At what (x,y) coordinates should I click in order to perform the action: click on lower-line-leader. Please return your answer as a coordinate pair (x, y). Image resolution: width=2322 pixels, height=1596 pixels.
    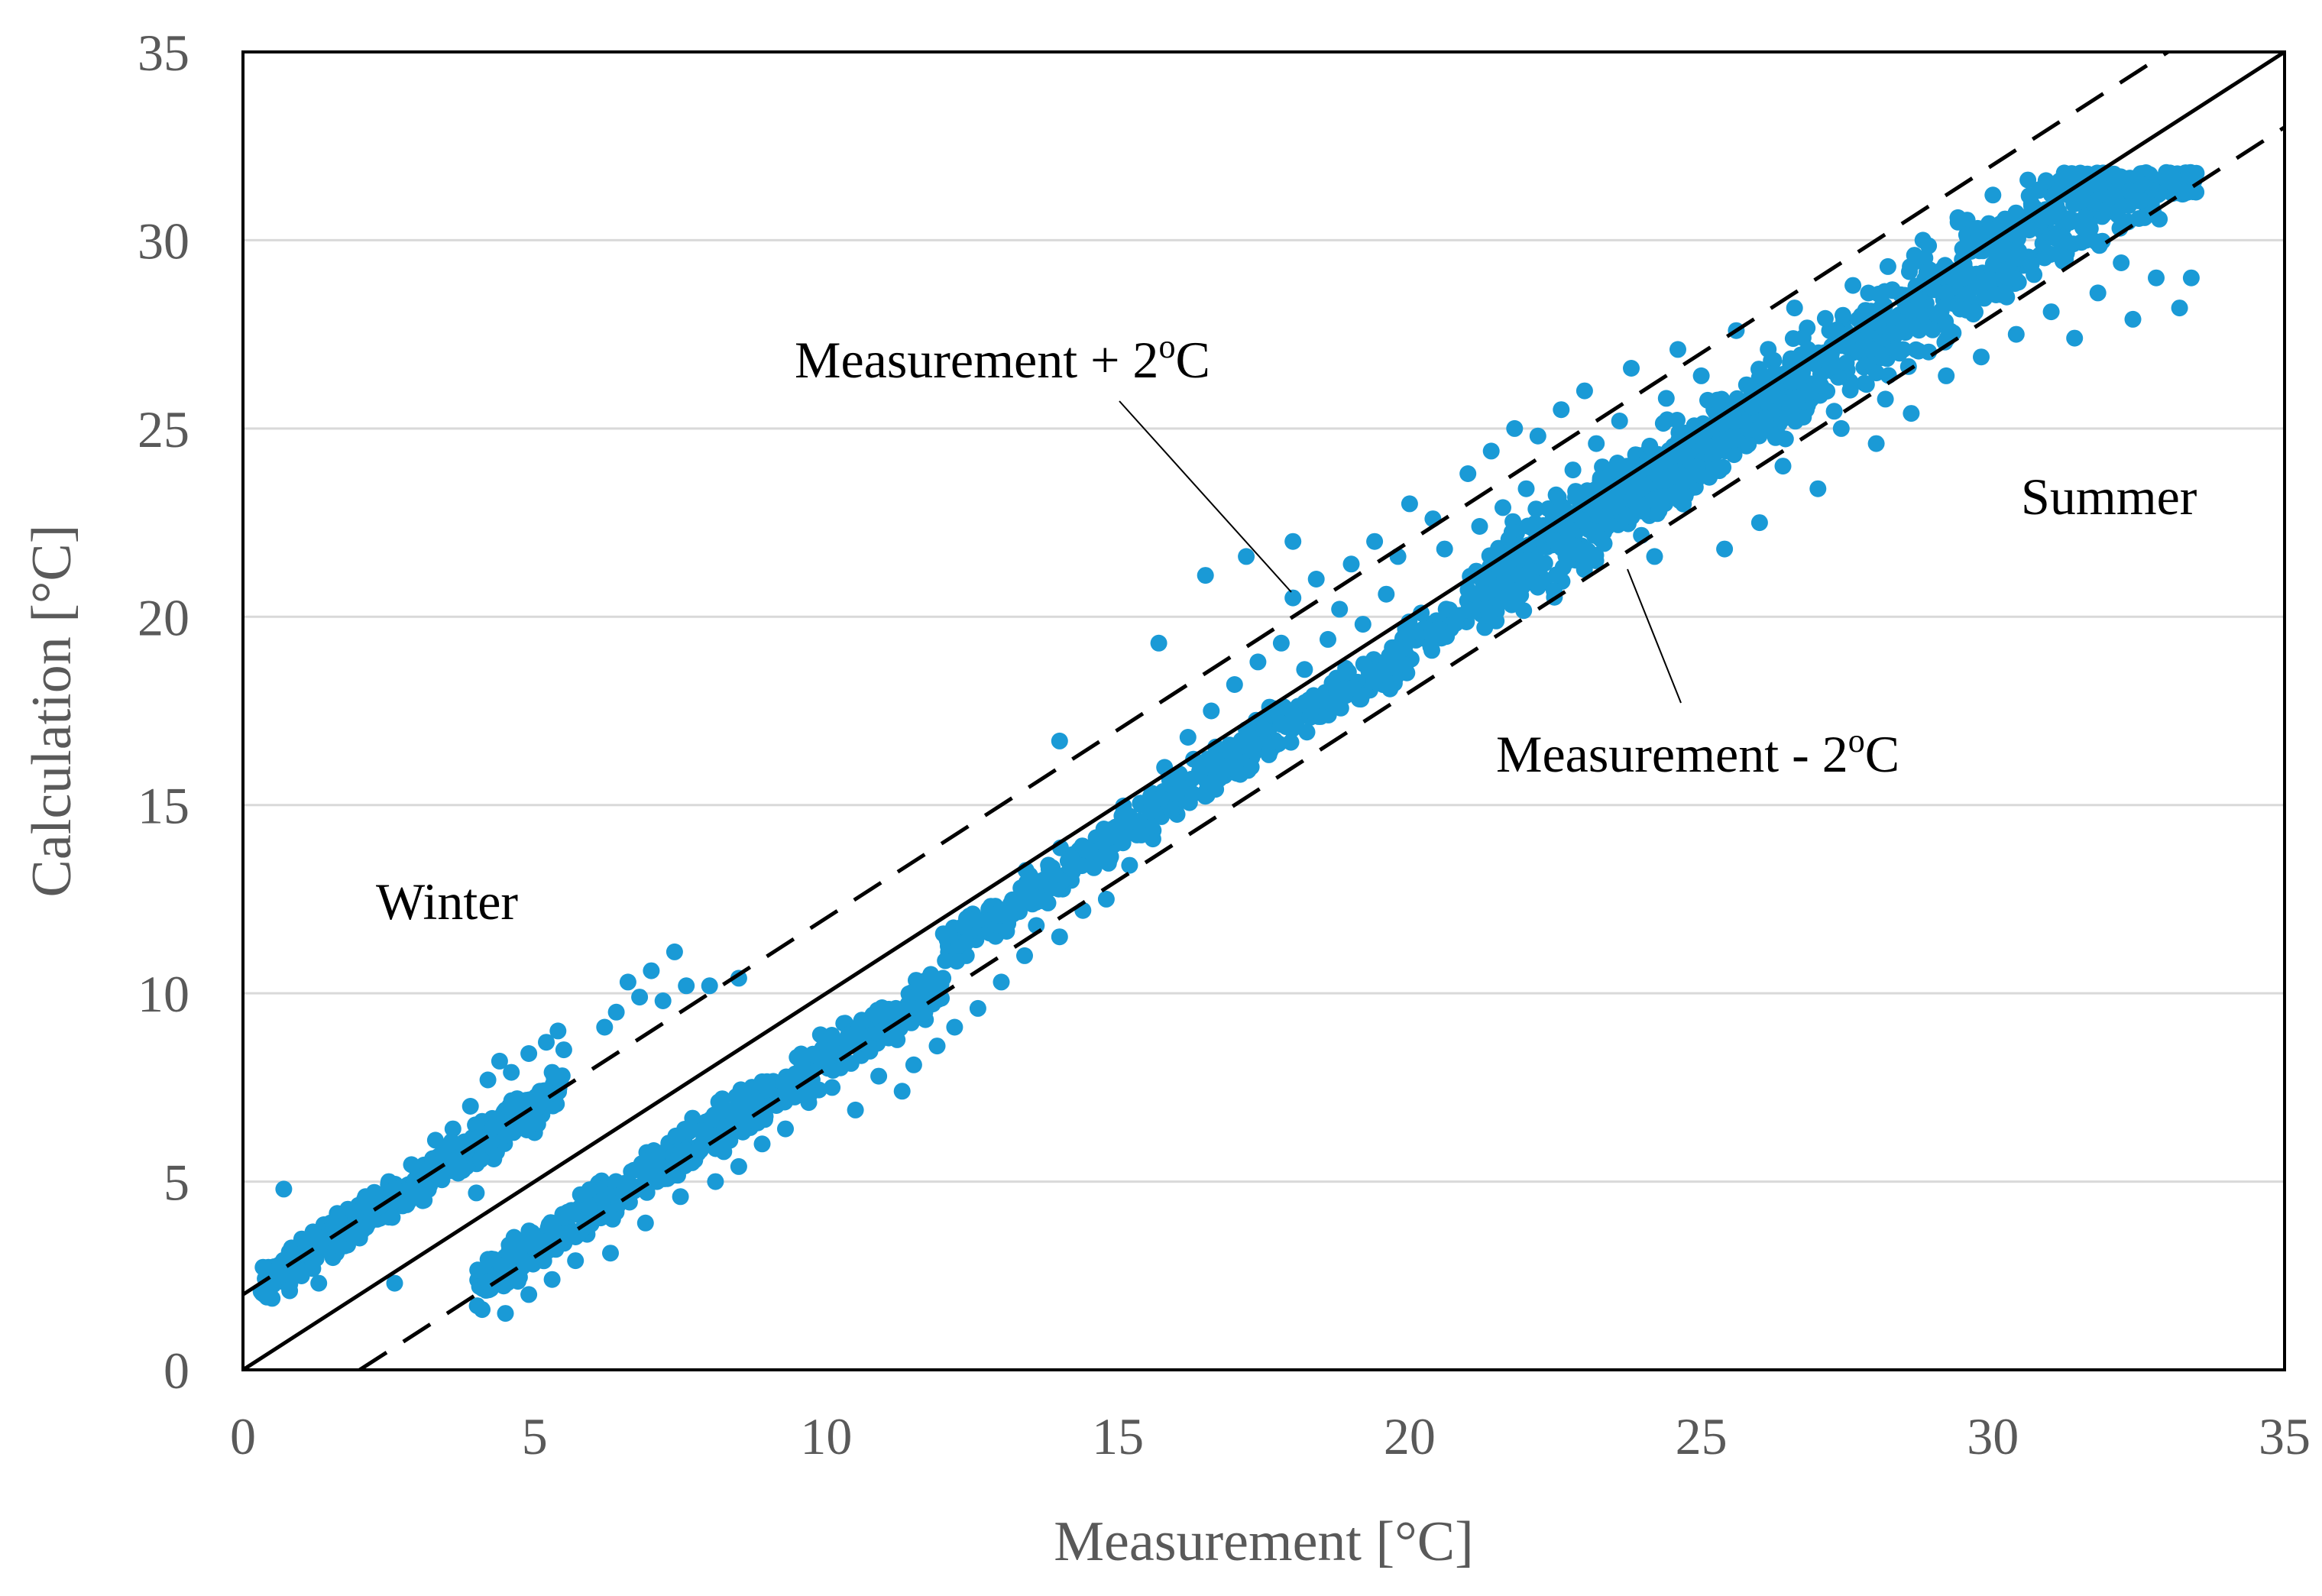
    Looking at the image, I should click on (1654, 636).